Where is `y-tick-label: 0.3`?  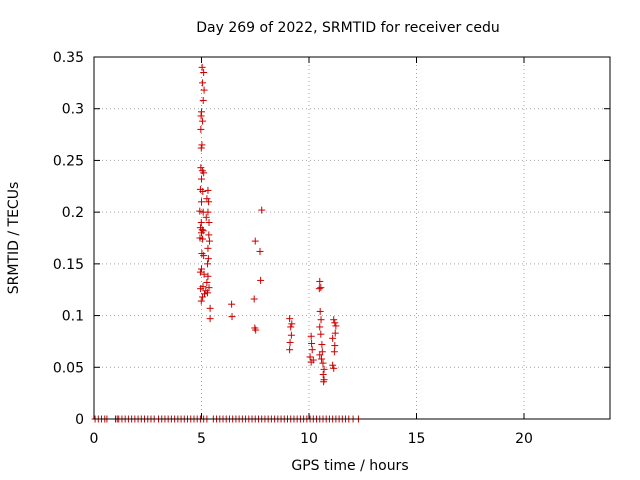 y-tick-label: 0.3 is located at coordinates (73, 110).